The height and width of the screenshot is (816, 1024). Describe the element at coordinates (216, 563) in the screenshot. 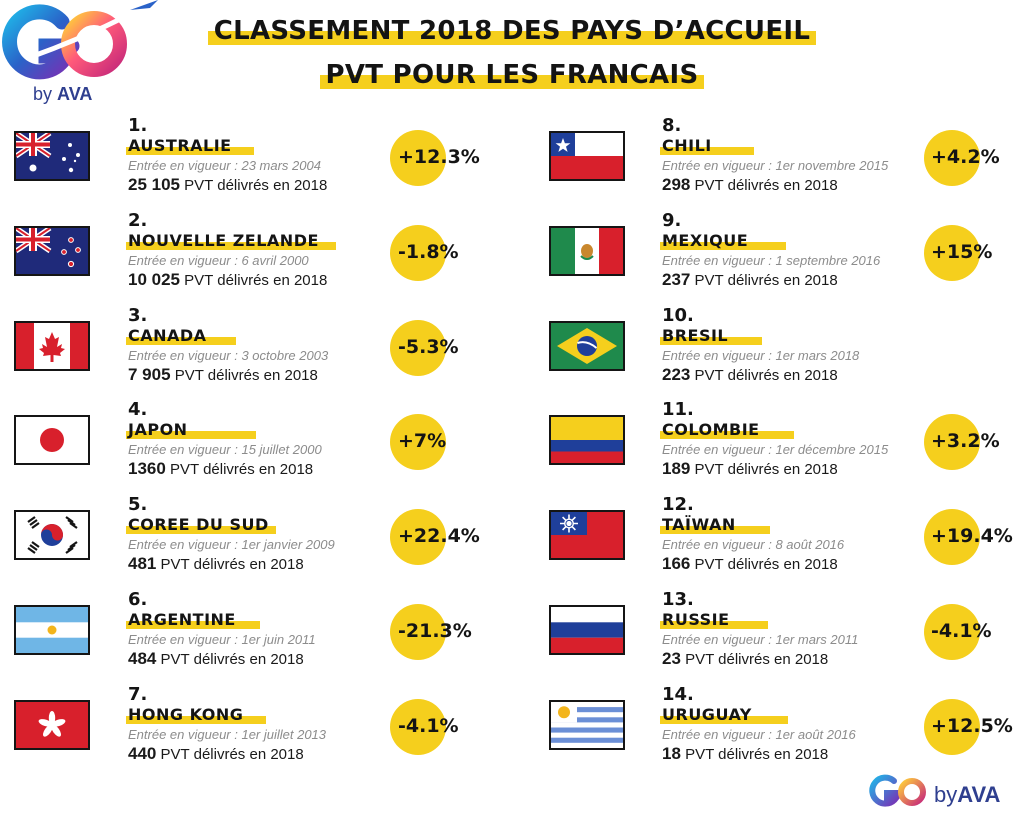

I see `pvt-count: 481 PVT délivrés en 2018` at that location.